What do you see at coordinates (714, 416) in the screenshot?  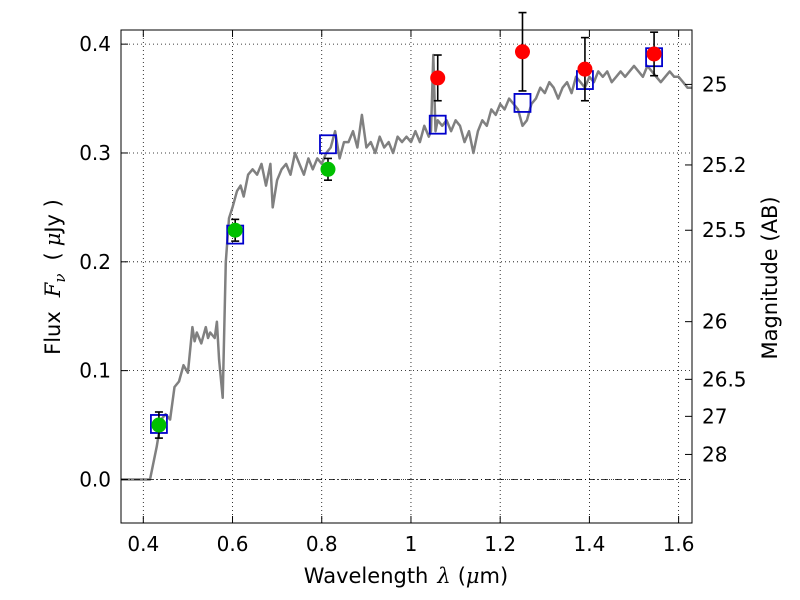 I see `y2-tick-label: 27` at bounding box center [714, 416].